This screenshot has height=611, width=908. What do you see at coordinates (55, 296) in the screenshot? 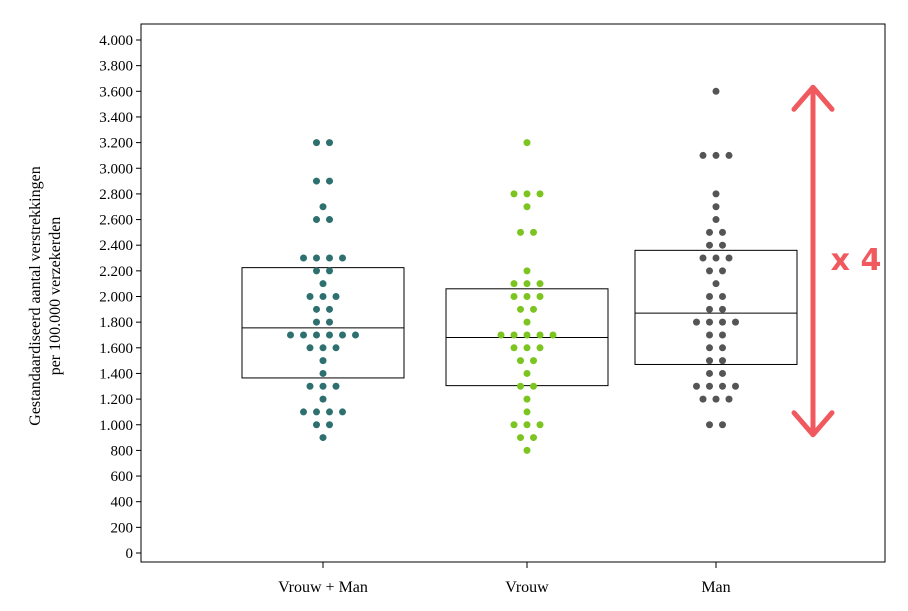
I see `y-axis-label-line-2: per 100.000 verzekerden` at bounding box center [55, 296].